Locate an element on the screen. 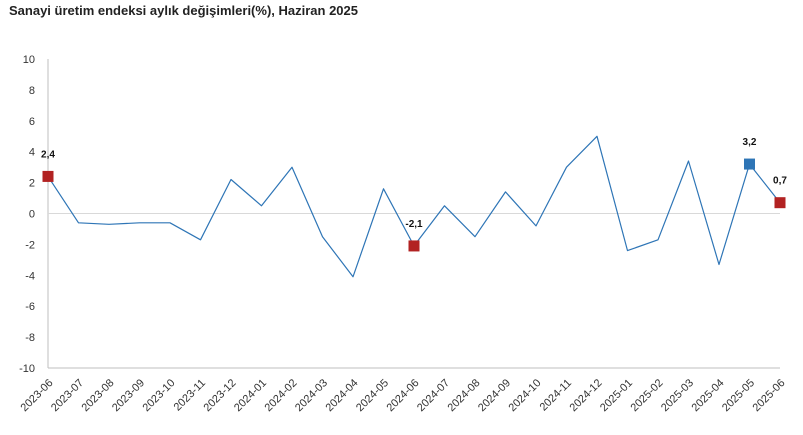  y-tick-label: -8 is located at coordinates (30, 338).